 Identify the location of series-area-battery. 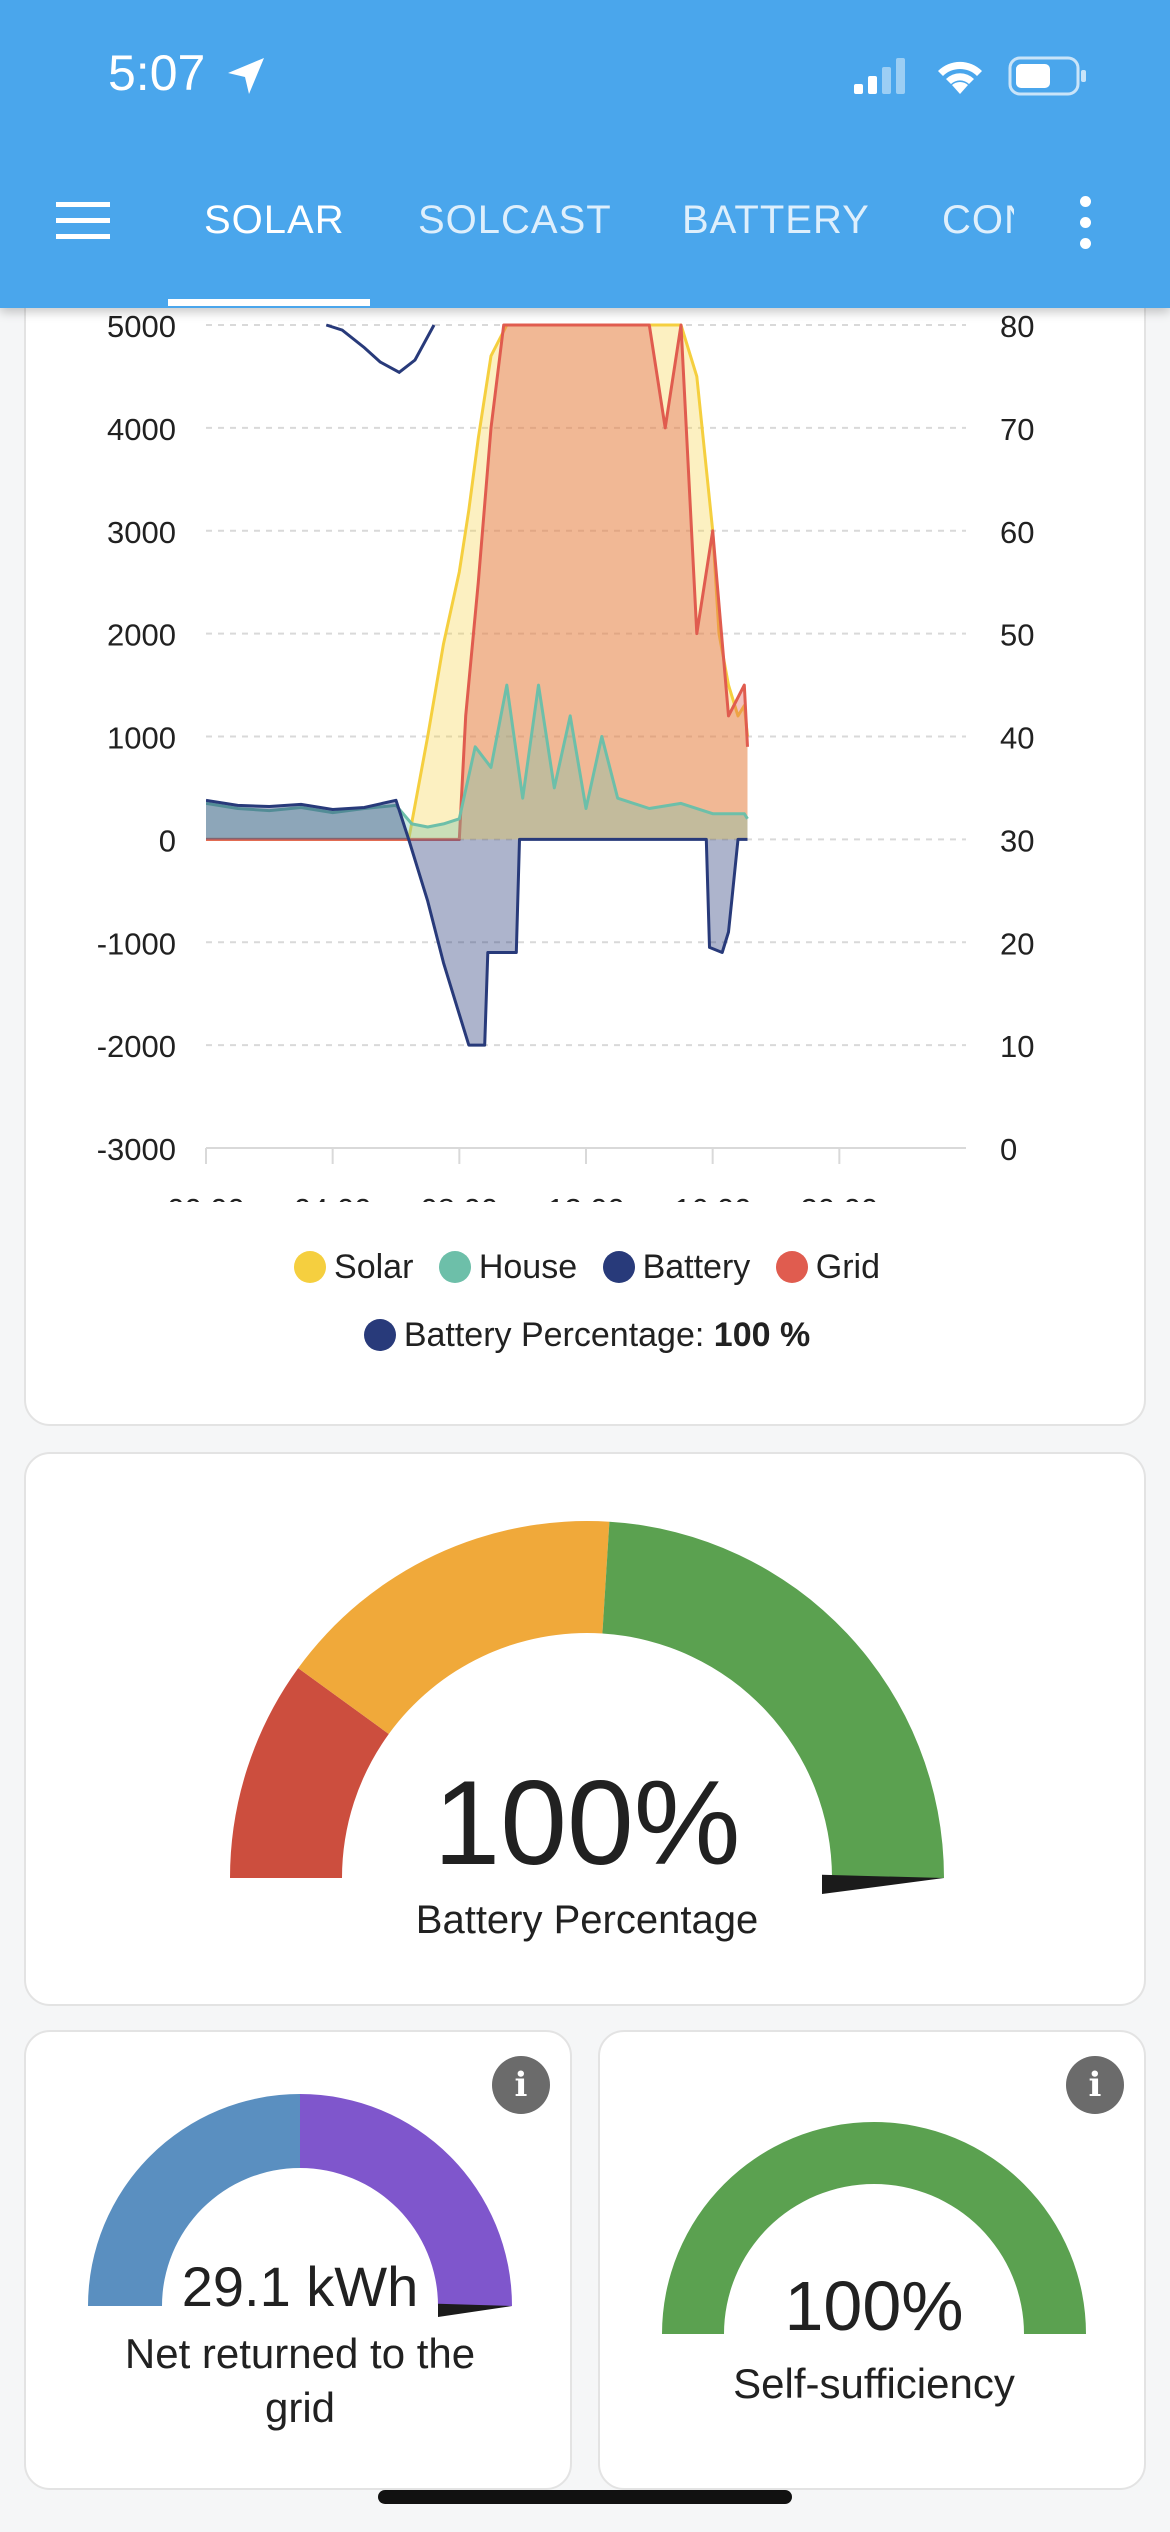
(477, 923).